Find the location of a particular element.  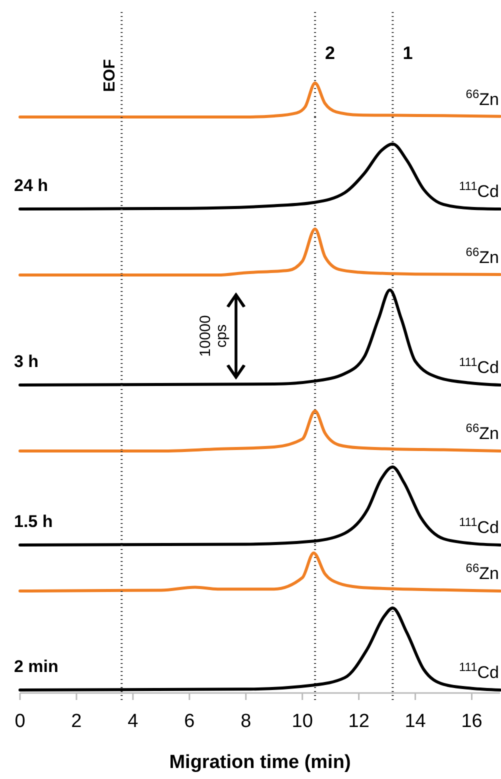

text: 2 min is located at coordinates (36, 666).